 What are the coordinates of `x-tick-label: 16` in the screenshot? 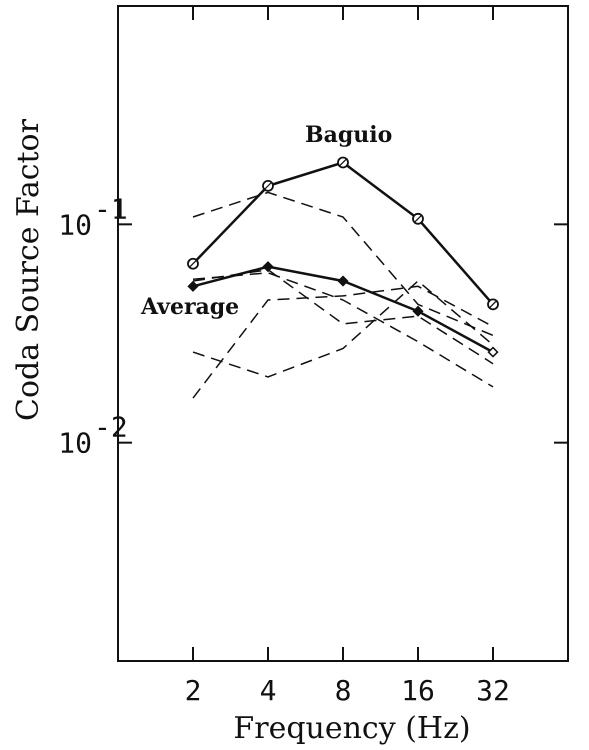 It's located at (418, 690).